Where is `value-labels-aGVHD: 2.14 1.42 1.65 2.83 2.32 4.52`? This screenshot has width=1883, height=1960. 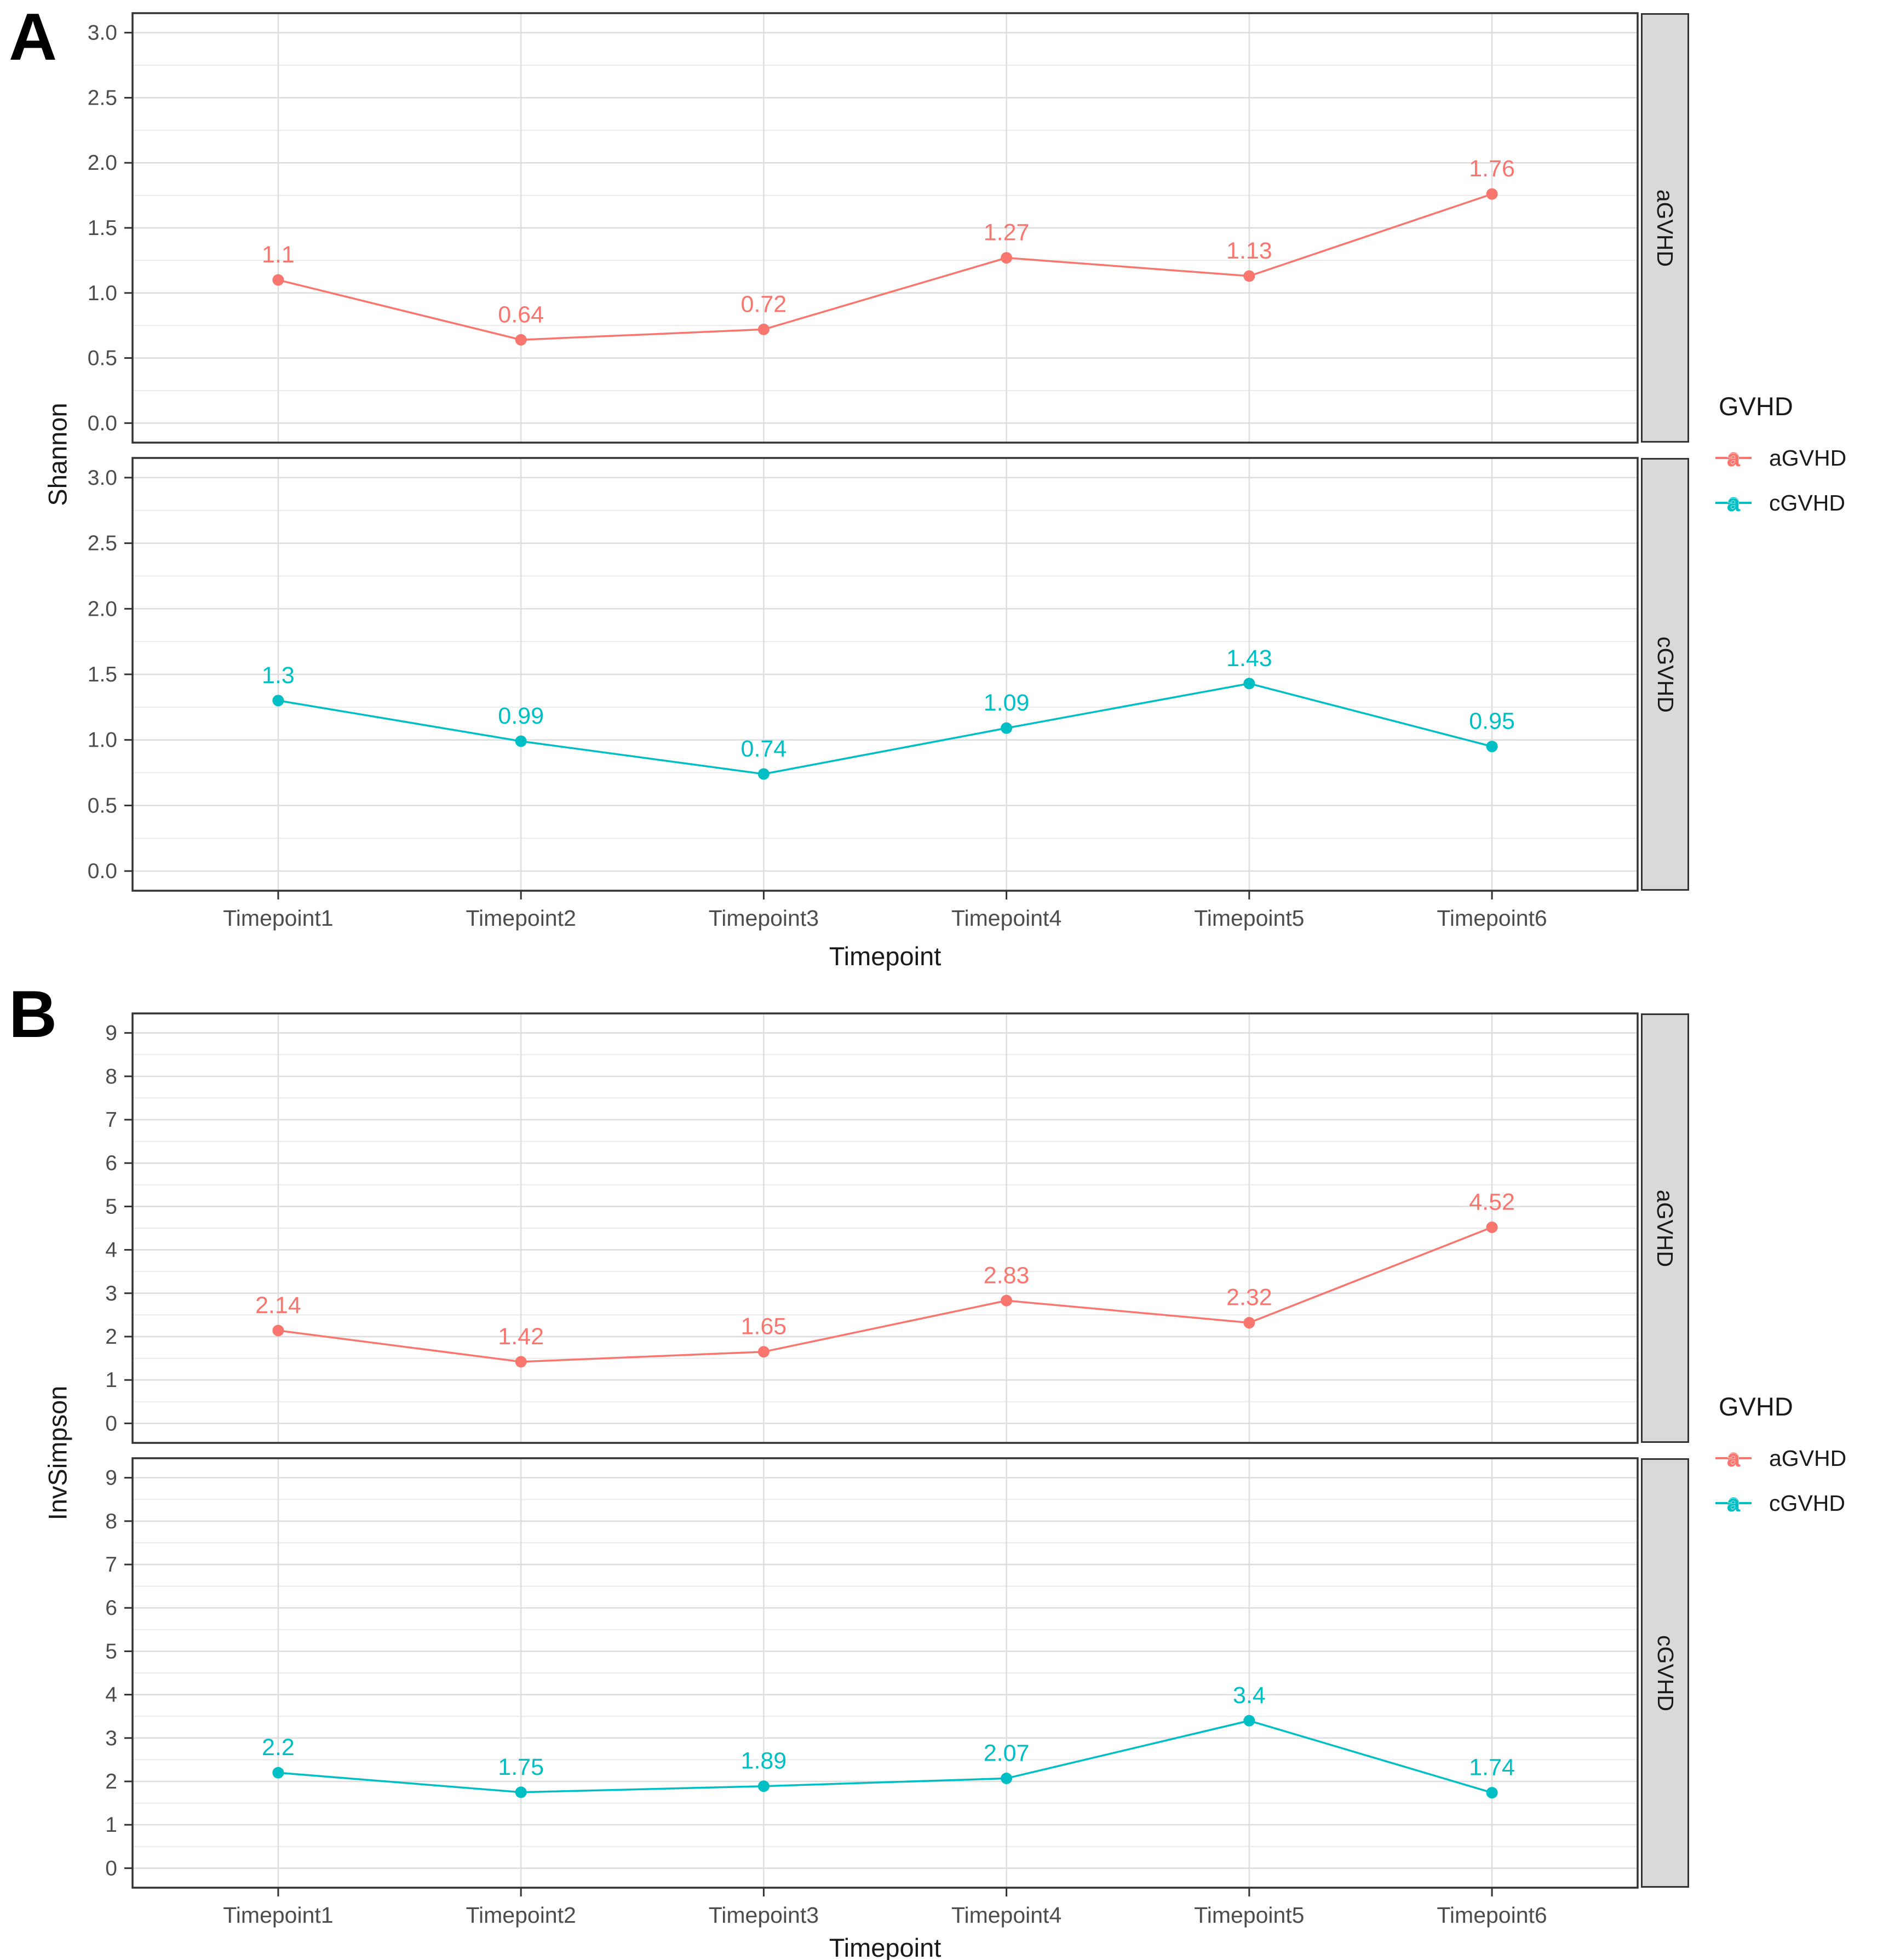 value-labels-aGVHD: 2.14 1.42 1.65 2.83 2.32 4.52 is located at coordinates (885, 1269).